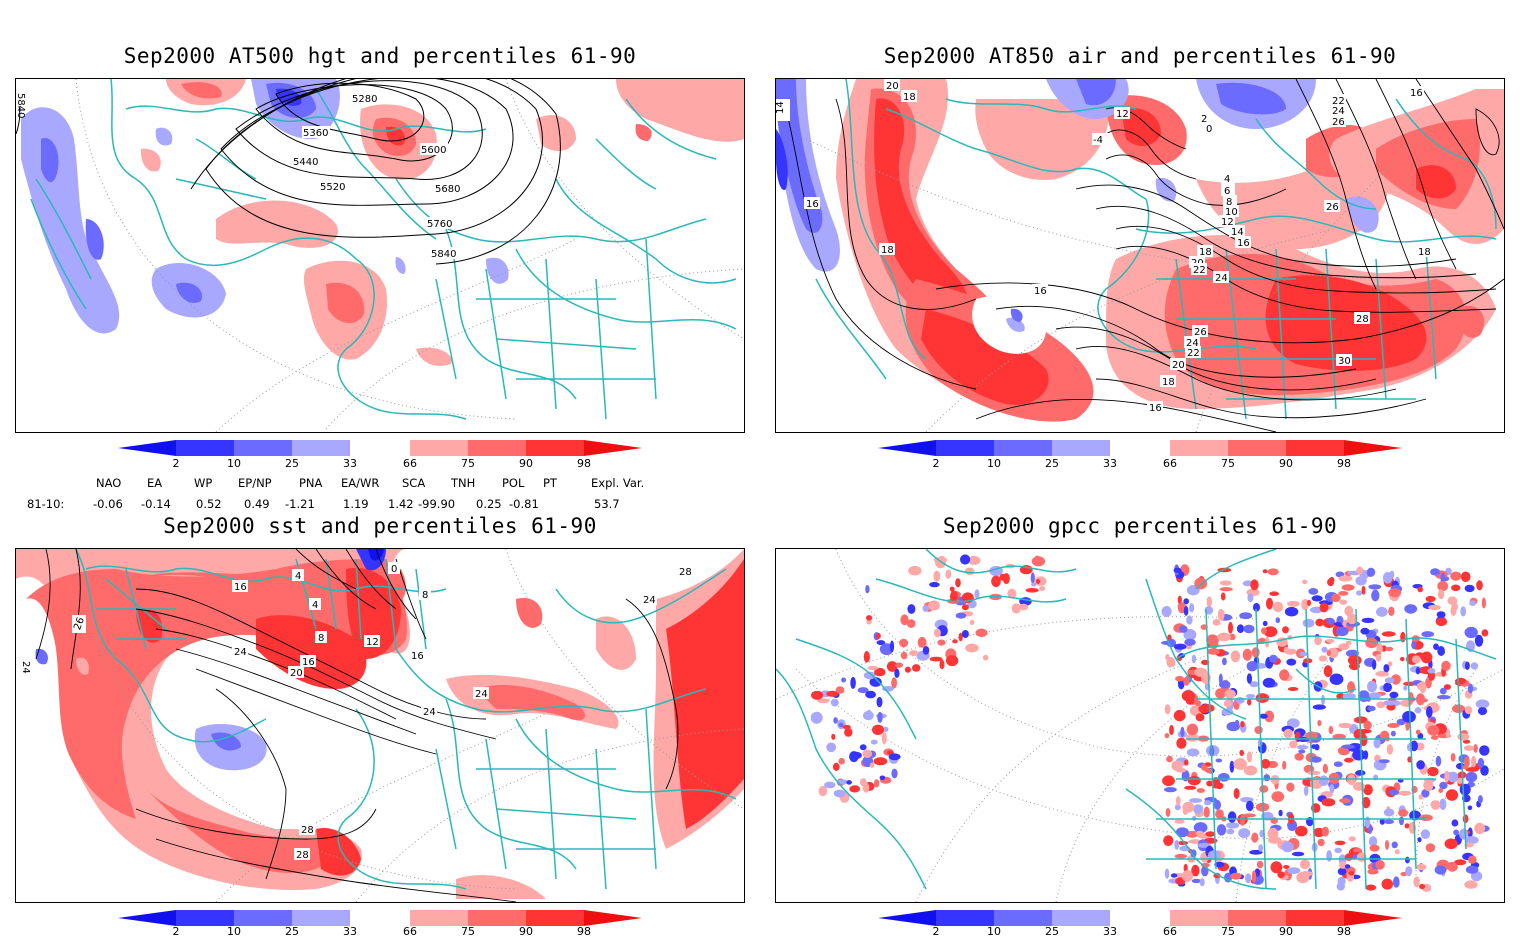  I want to click on contour-label: 18, so click(1205, 252).